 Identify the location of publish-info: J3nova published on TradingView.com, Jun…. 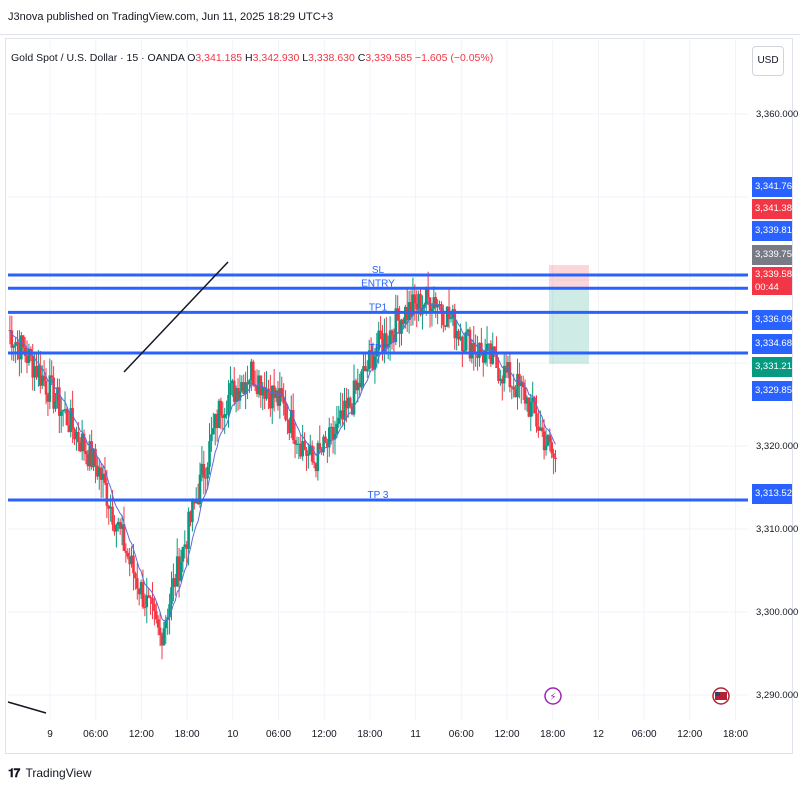
(171, 17).